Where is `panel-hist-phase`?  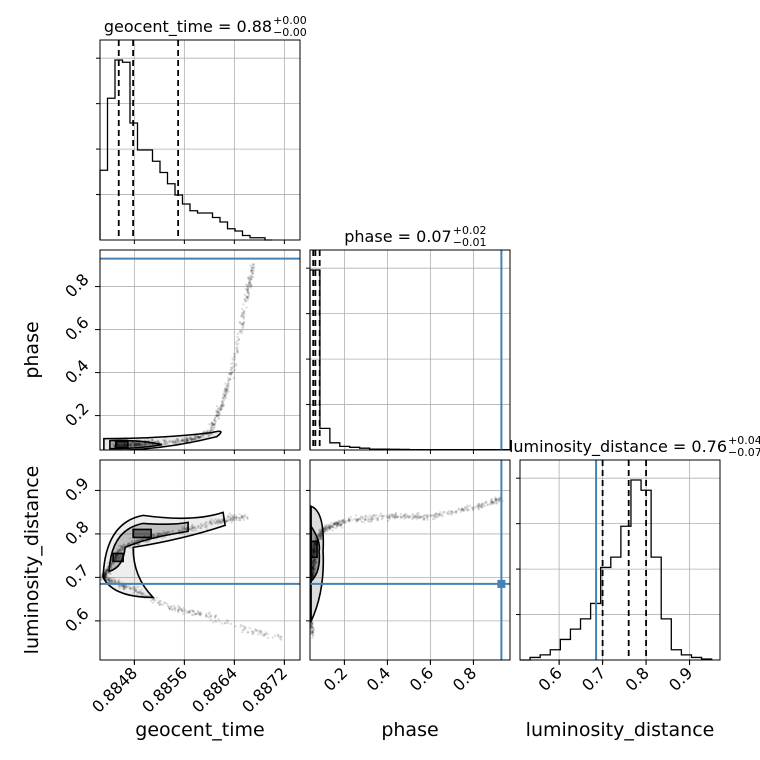
panel-hist-phase is located at coordinates (410, 350).